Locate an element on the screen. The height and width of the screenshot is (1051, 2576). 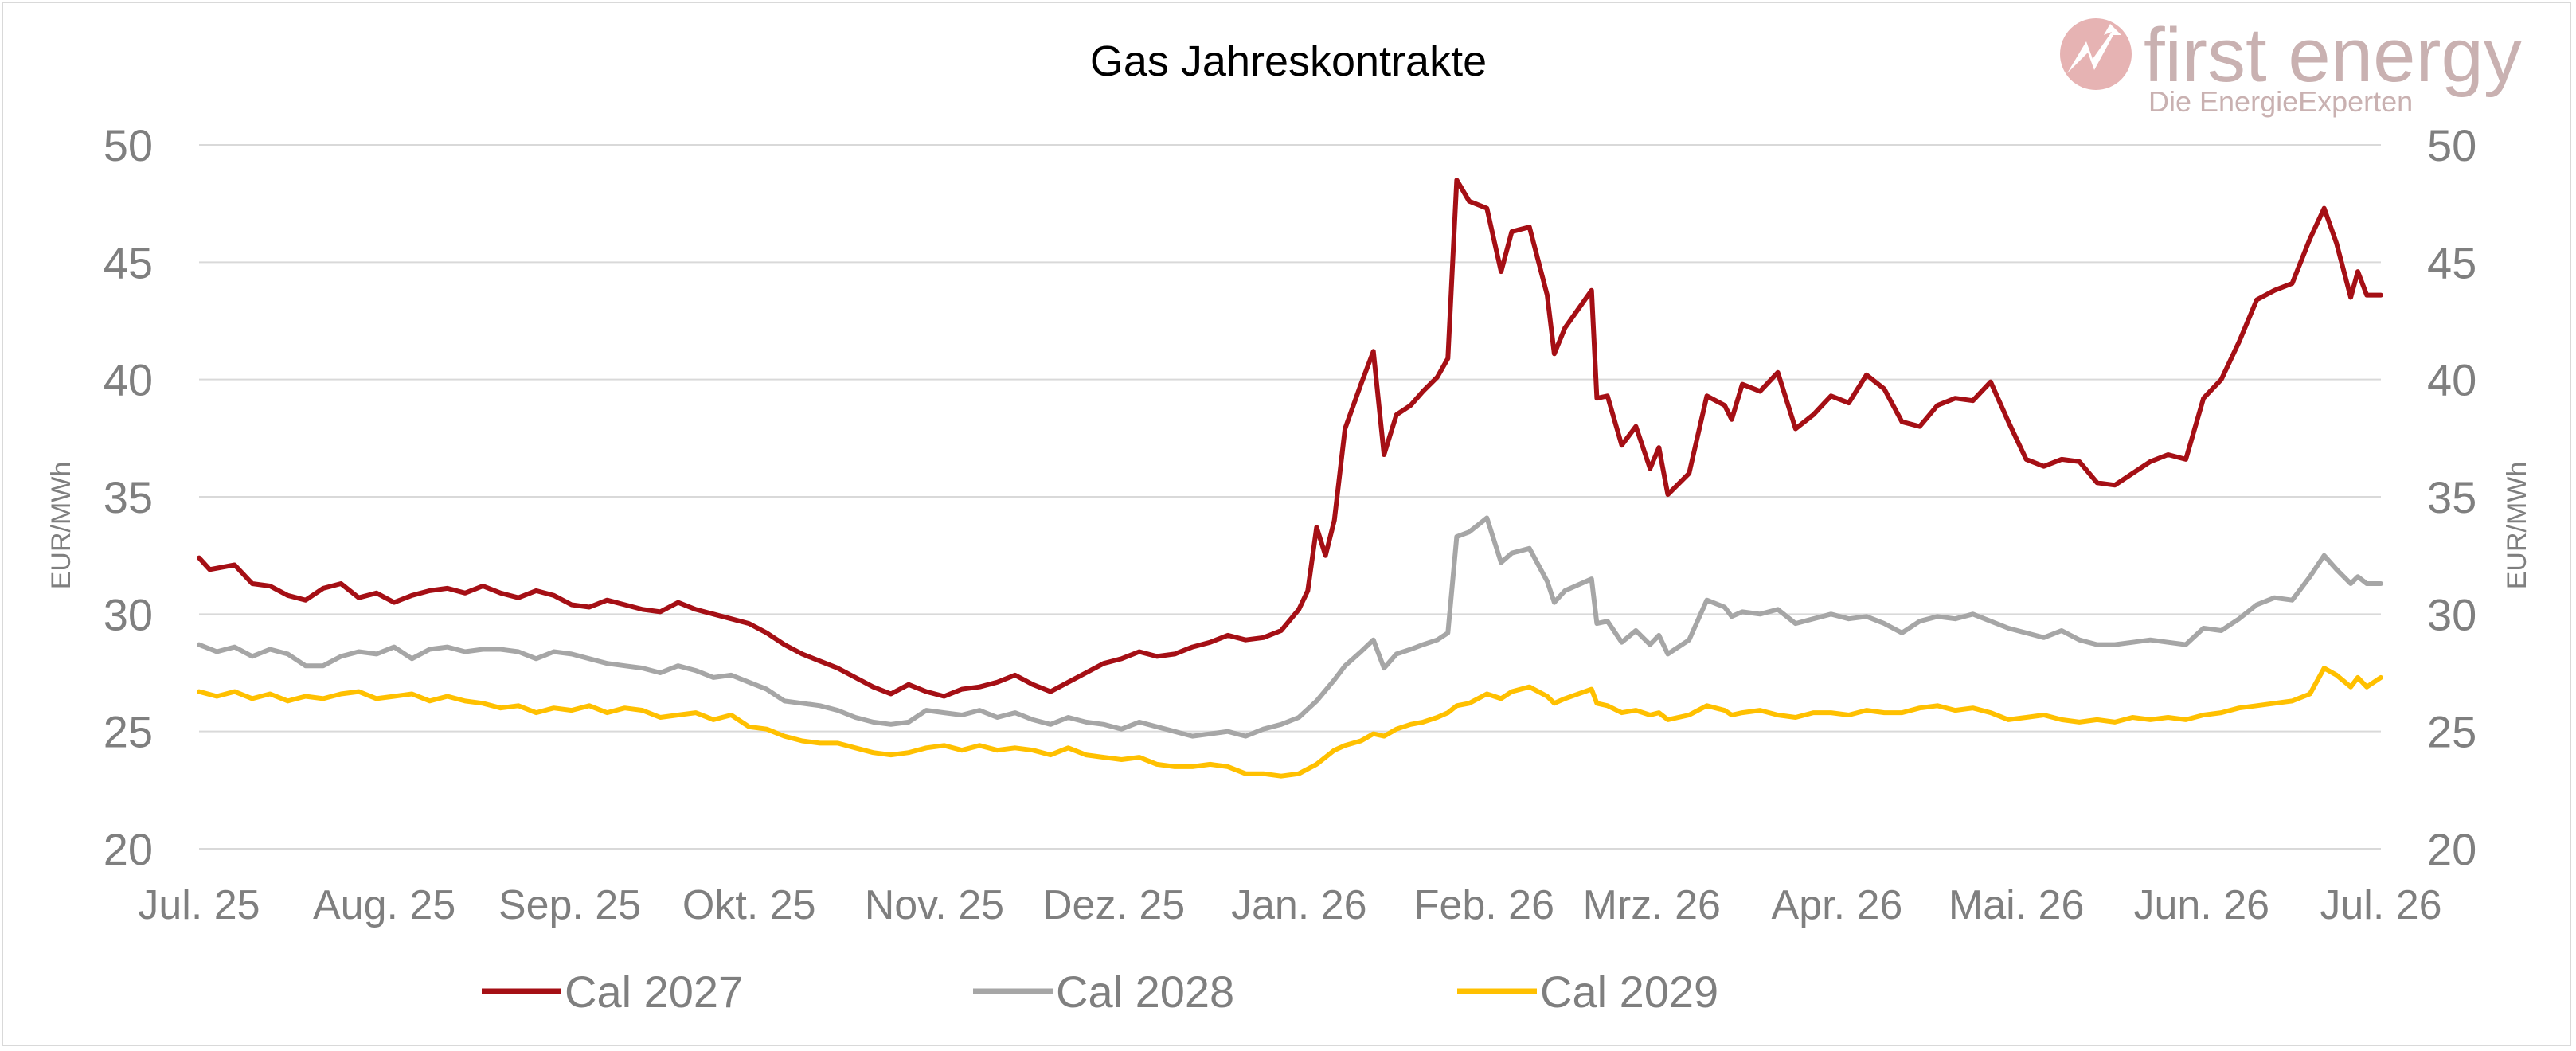
y-tick-left: 50 is located at coordinates (128, 145).